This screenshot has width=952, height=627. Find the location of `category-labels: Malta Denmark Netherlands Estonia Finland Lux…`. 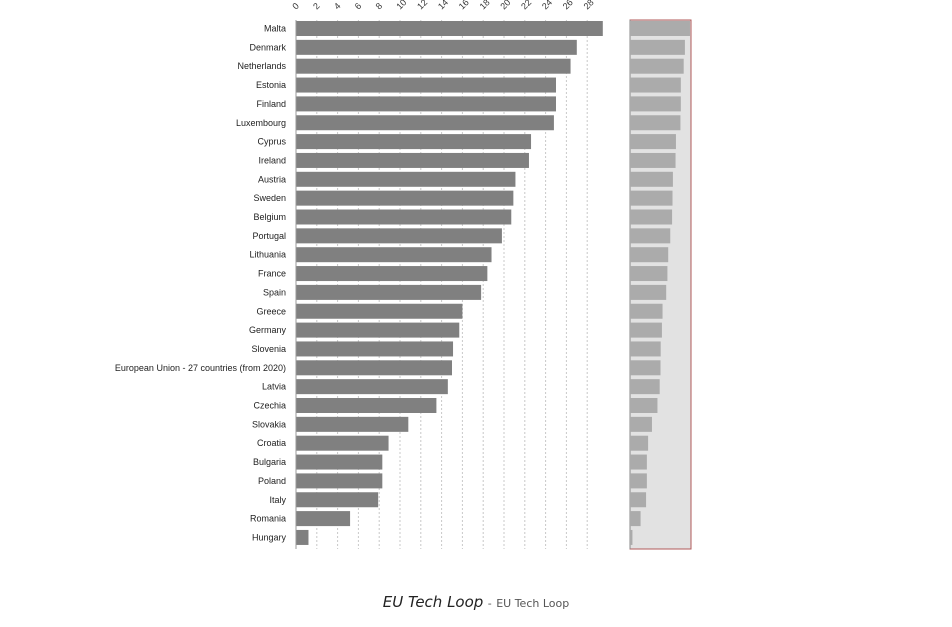

category-labels: Malta Denmark Netherlands Estonia Finland Lux… is located at coordinates (201, 283).